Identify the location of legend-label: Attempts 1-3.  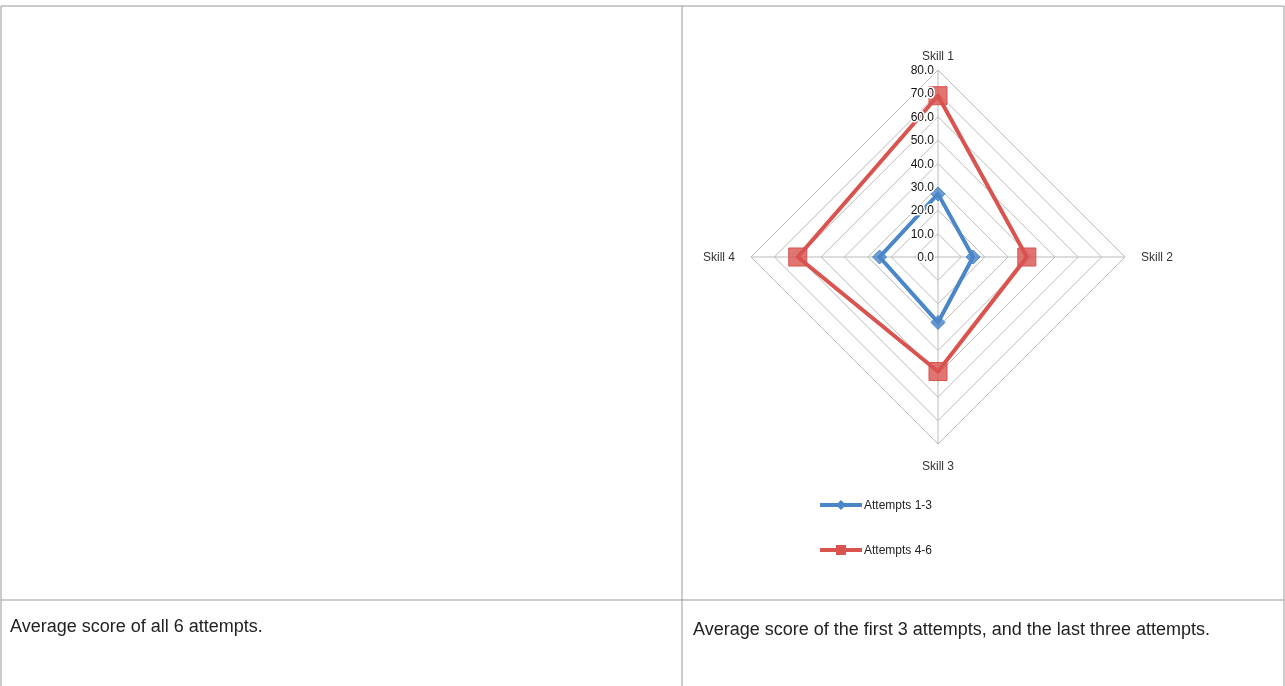
(898, 505).